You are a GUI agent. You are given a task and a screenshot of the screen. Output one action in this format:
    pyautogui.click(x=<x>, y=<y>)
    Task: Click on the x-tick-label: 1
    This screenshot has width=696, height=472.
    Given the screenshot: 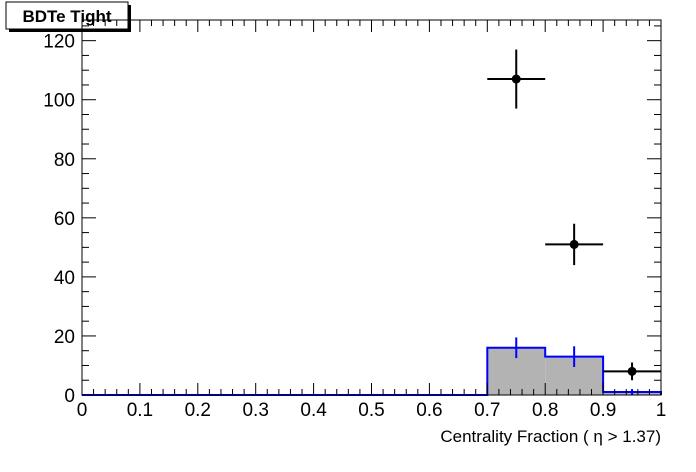 What is the action you would take?
    pyautogui.click(x=661, y=410)
    